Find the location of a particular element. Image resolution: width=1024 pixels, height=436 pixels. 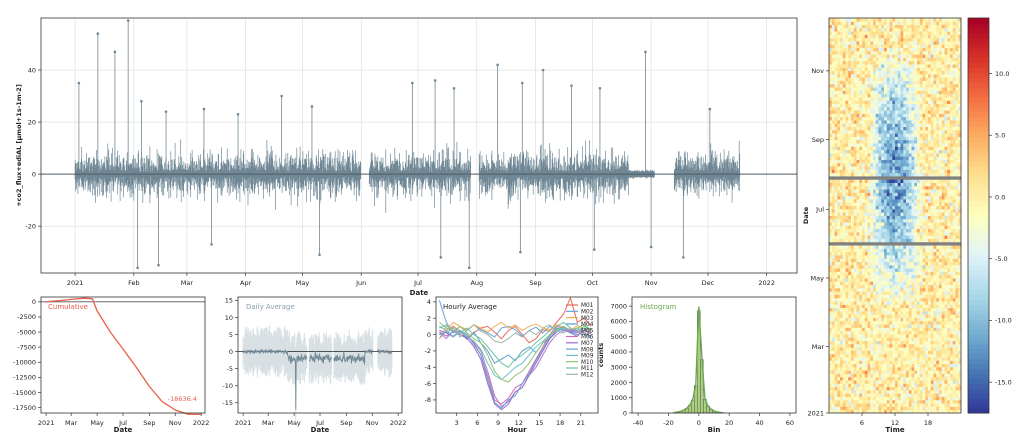

cumulative-line is located at coordinates (123, 356).